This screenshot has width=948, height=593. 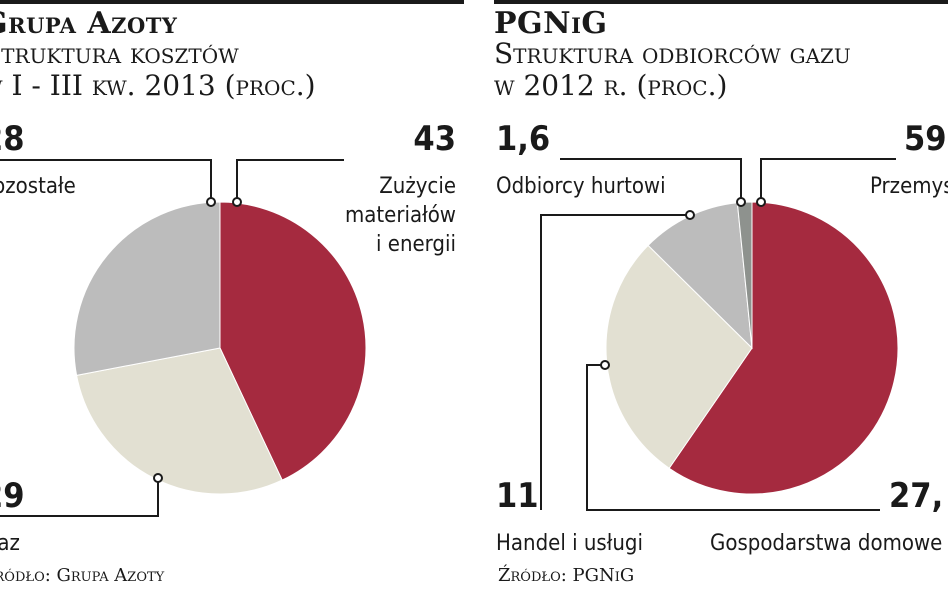 What do you see at coordinates (12, 139) in the screenshot?
I see `value-label-pozostale: 28` at bounding box center [12, 139].